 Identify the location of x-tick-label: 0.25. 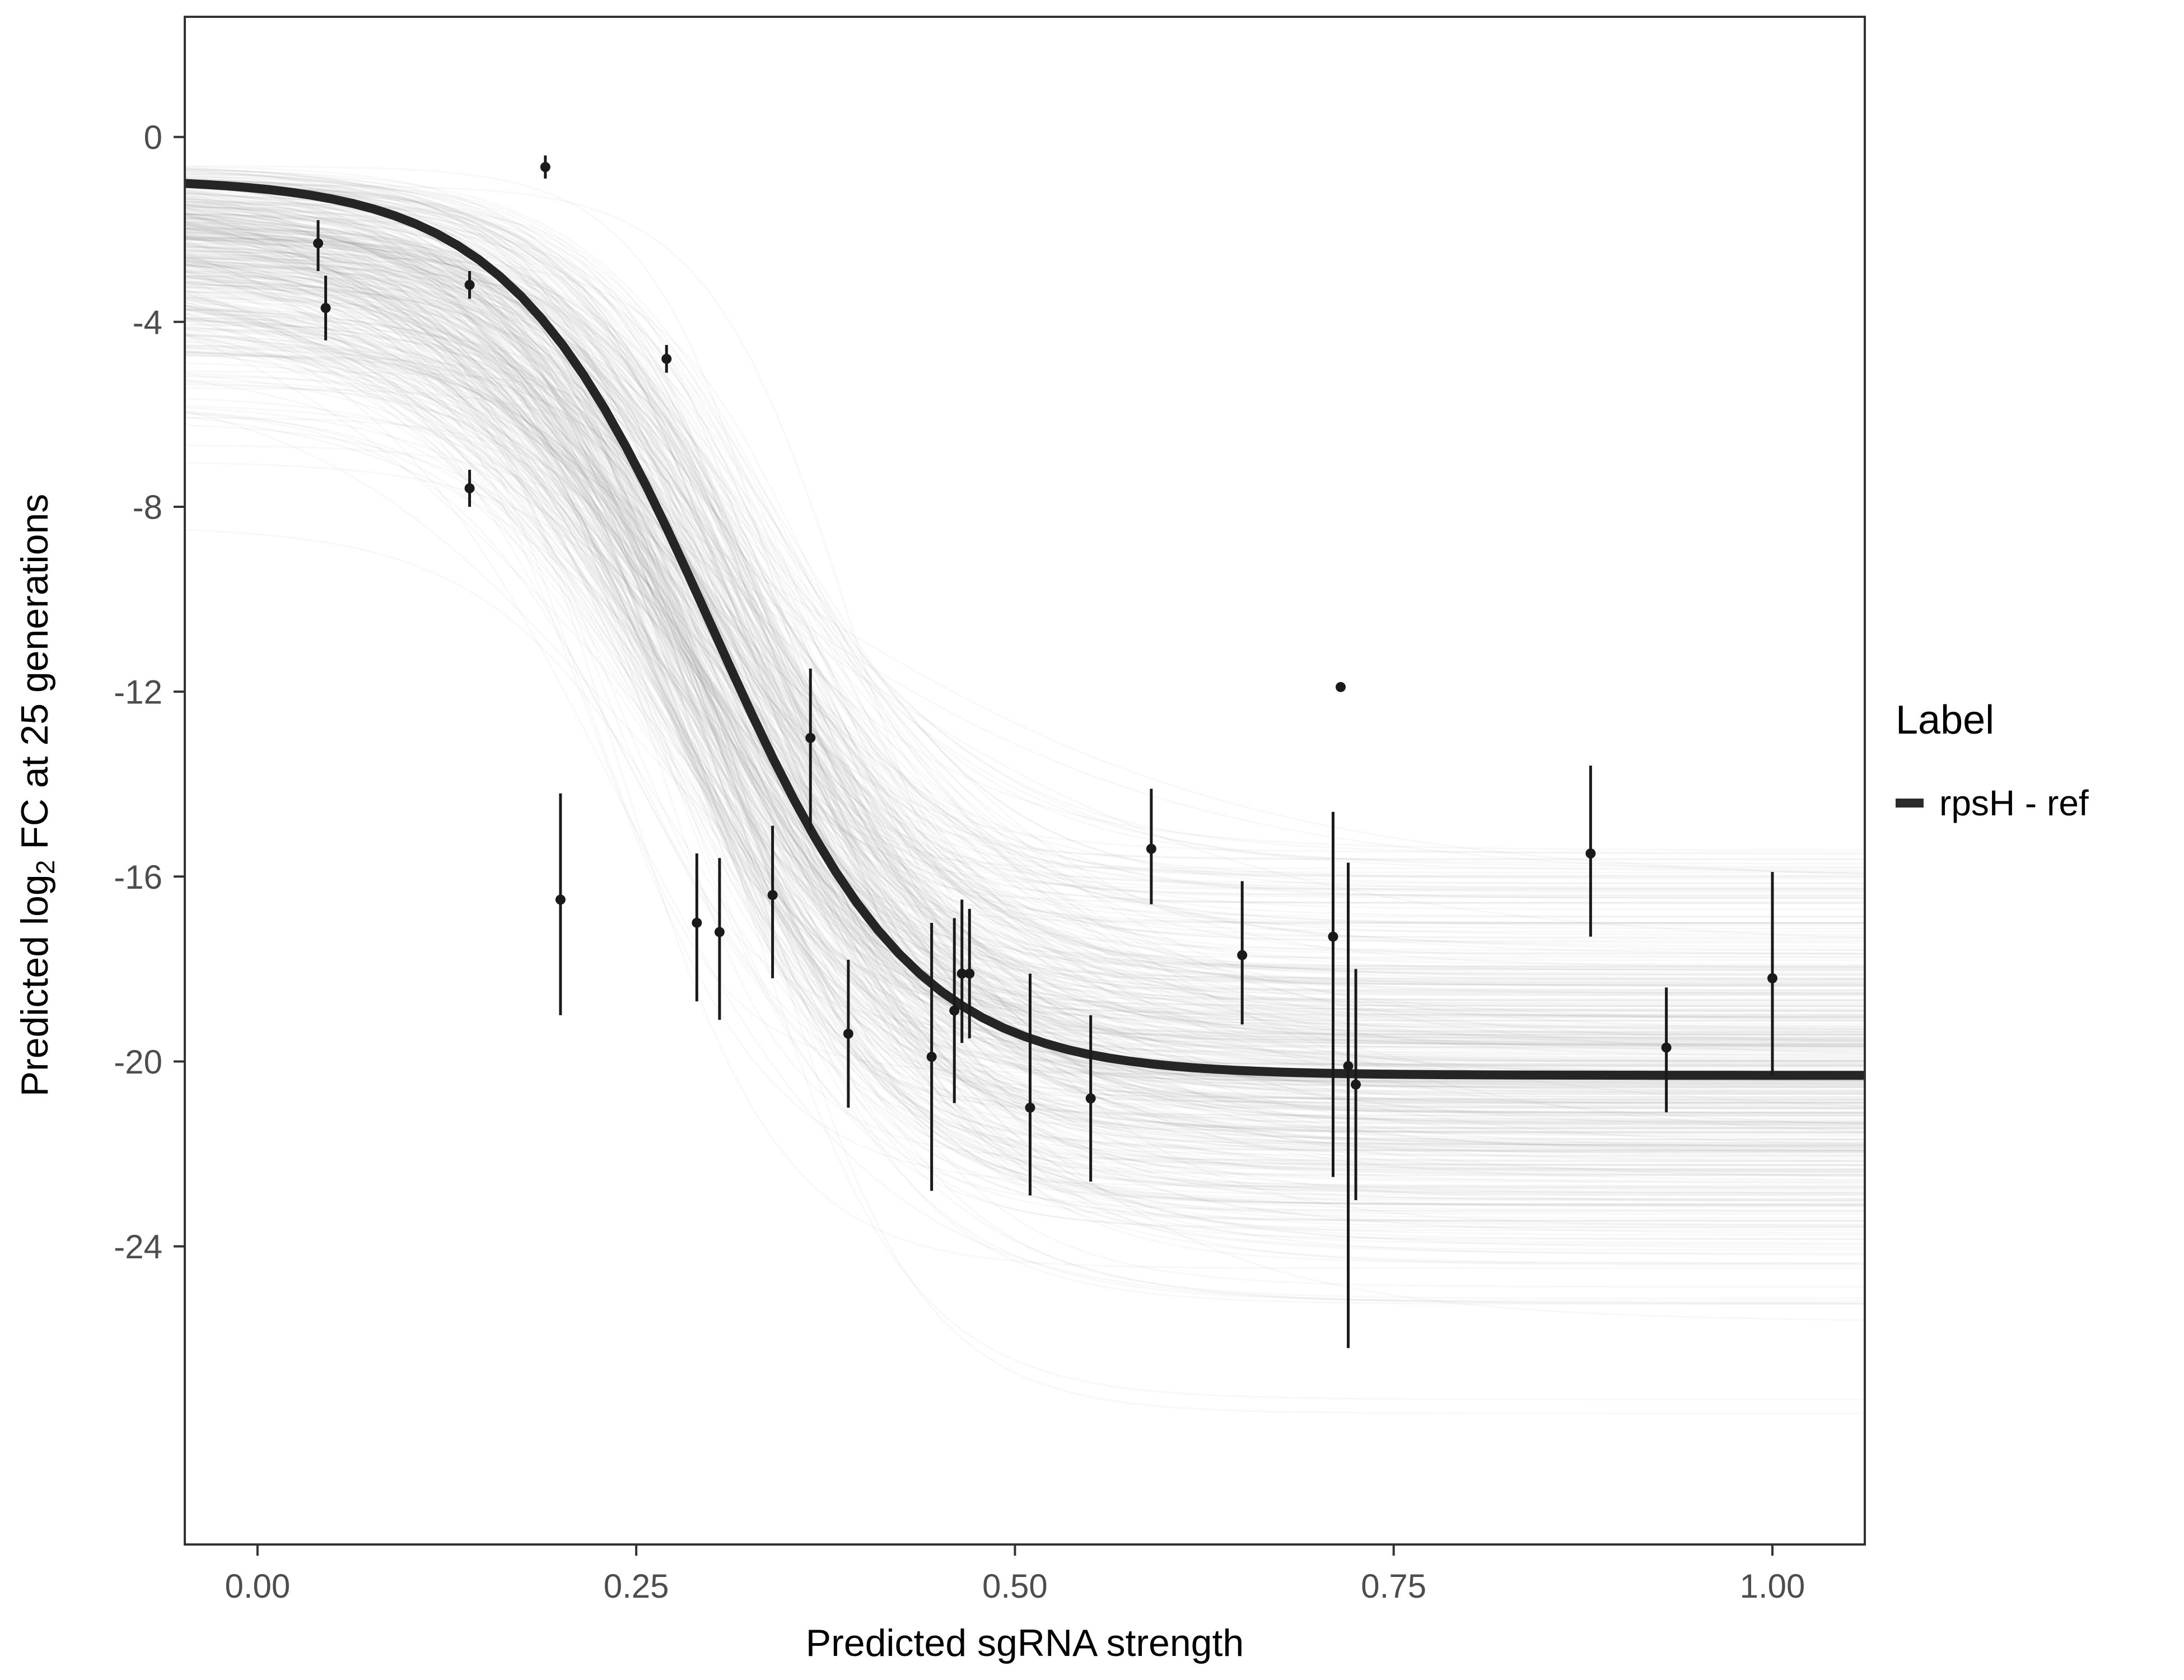
(637, 1586).